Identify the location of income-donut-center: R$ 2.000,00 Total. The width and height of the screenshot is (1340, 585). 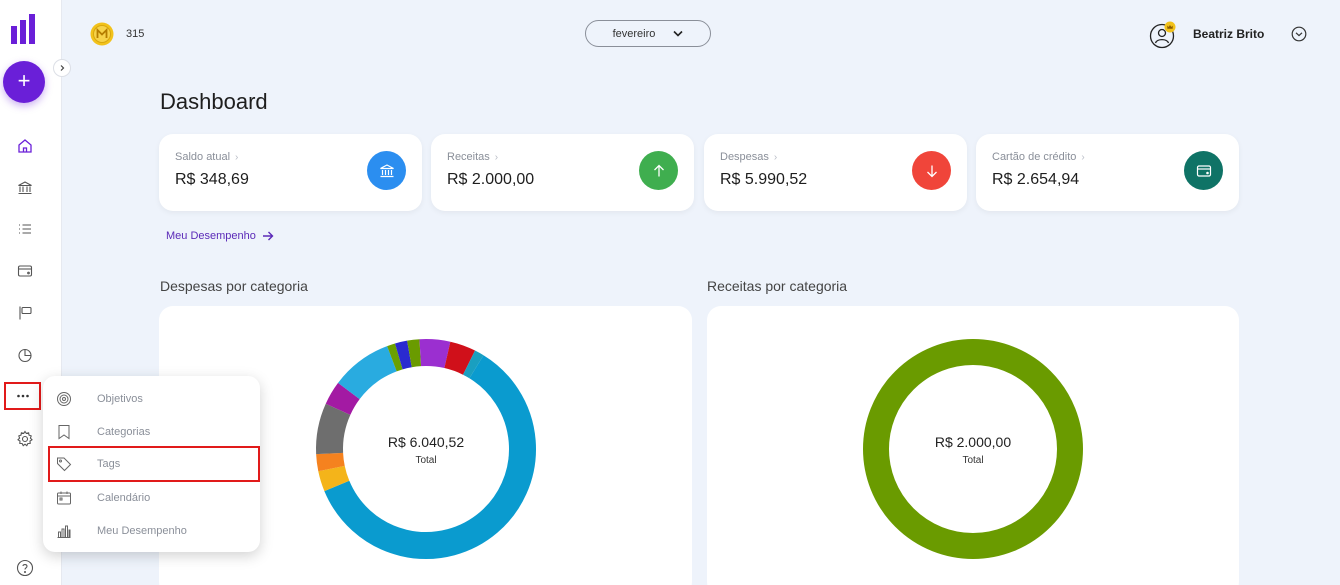
(973, 450).